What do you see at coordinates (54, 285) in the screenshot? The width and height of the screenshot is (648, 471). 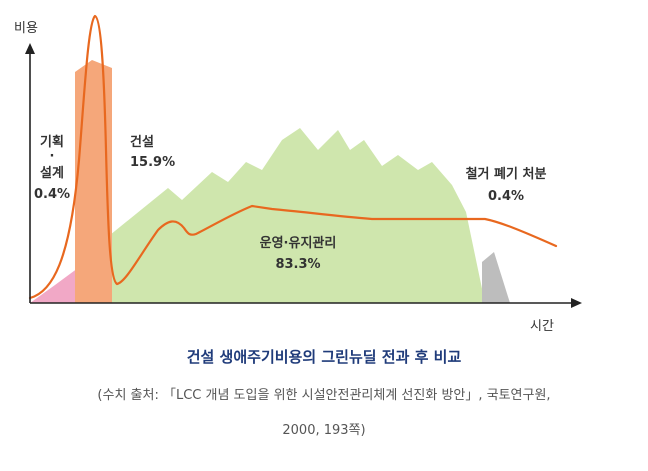 I see `planning-design-area` at bounding box center [54, 285].